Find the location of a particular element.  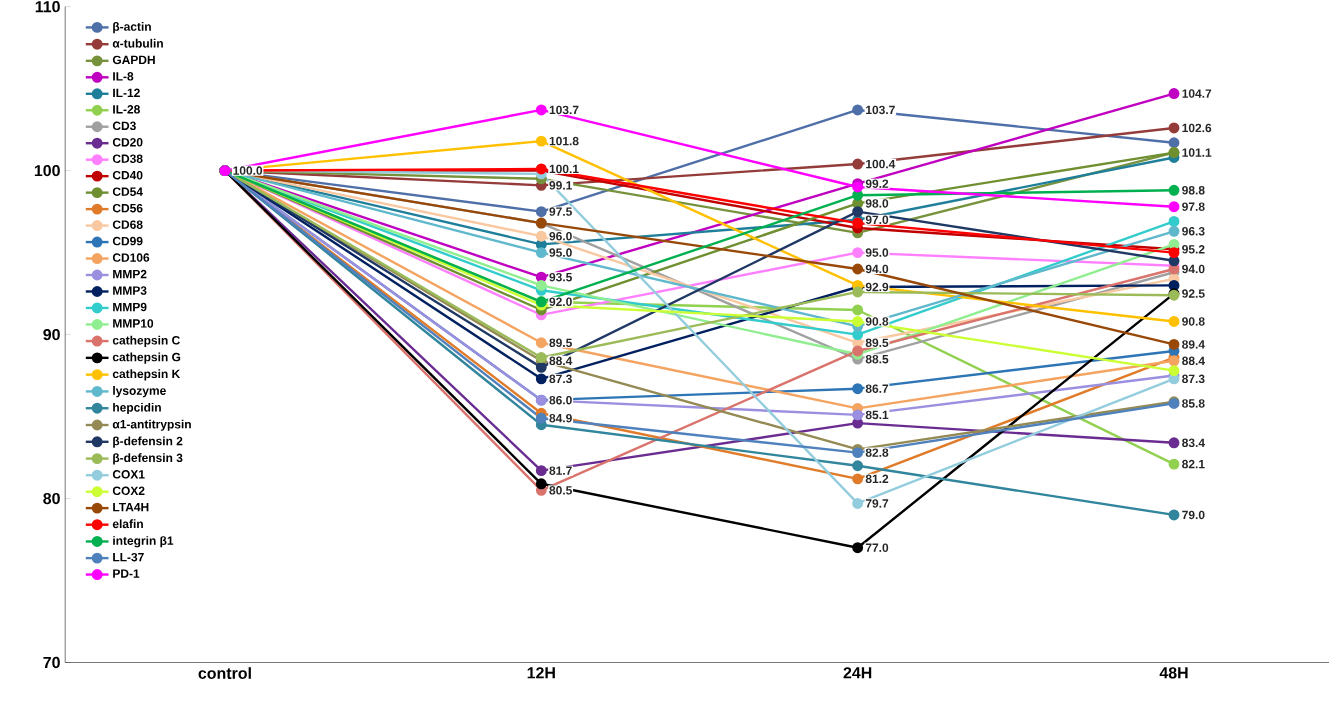

data-label: 82.8 is located at coordinates (877, 453).